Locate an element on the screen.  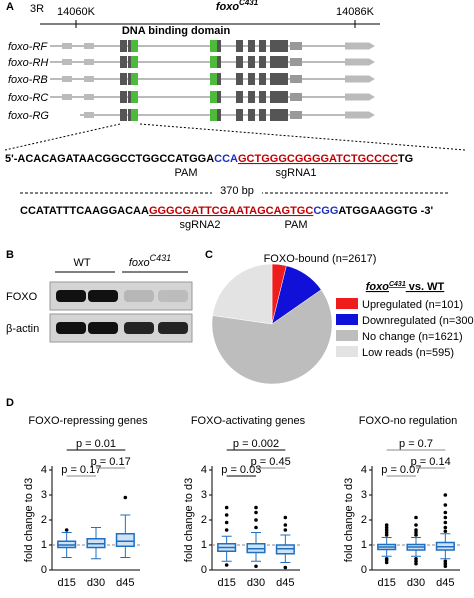
text-part: C431 is located at coordinates (249, 3).